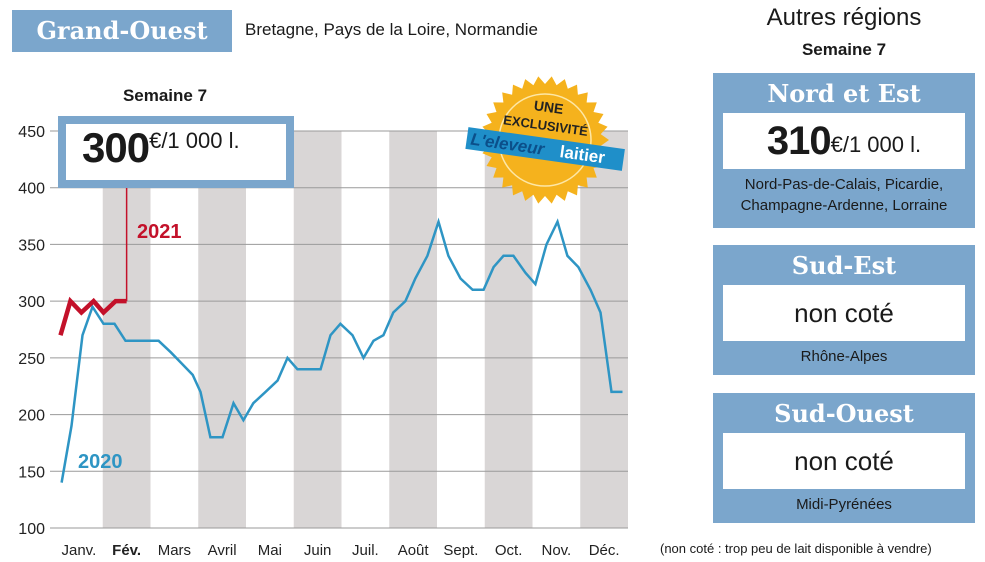 Image resolution: width=985 pixels, height=562 pixels. What do you see at coordinates (391, 29) in the screenshot?
I see `region-subtitle: Bretagne, Pays de la Loire, Normandie` at bounding box center [391, 29].